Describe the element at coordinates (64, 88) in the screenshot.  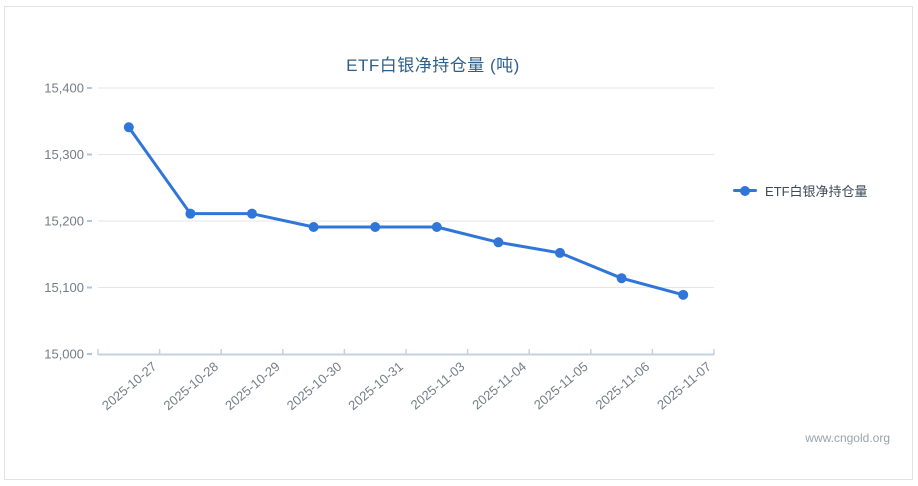
I see `y-axis-label: 15,400` at that location.